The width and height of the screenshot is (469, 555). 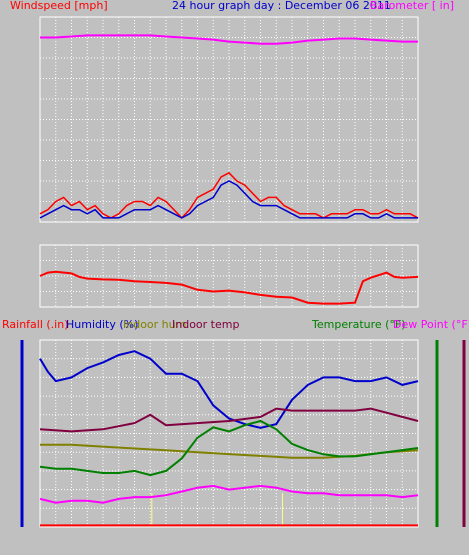 I want to click on windspeed-line, so click(x=229, y=195).